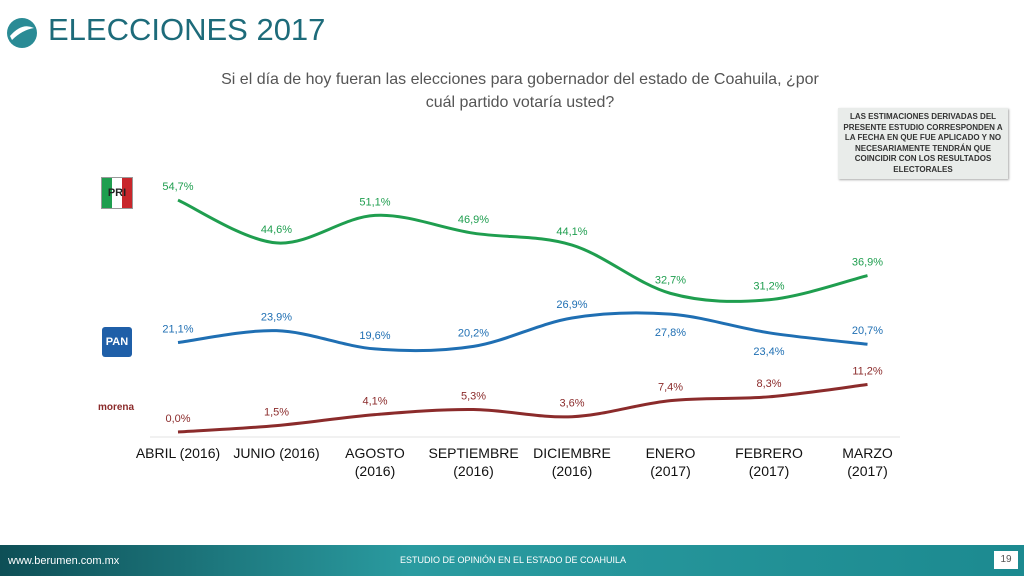  I want to click on data-label: 26,9%, so click(571, 305).